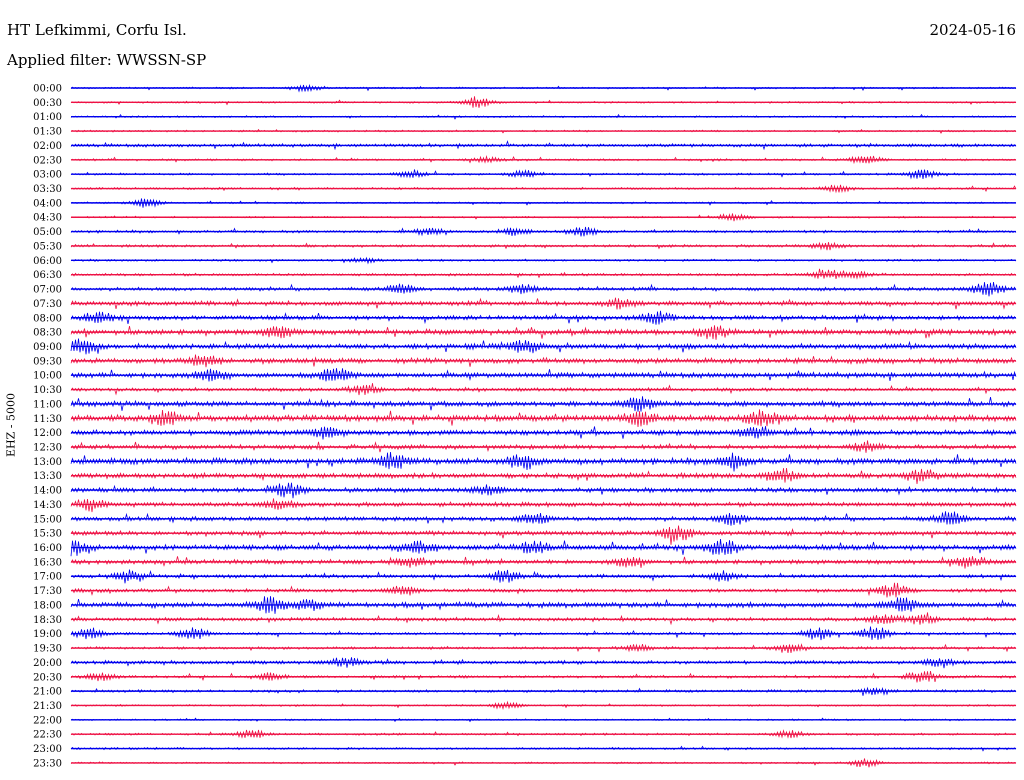 The width and height of the screenshot is (1024, 780). What do you see at coordinates (47, 433) in the screenshot?
I see `time-label: 12:00` at bounding box center [47, 433].